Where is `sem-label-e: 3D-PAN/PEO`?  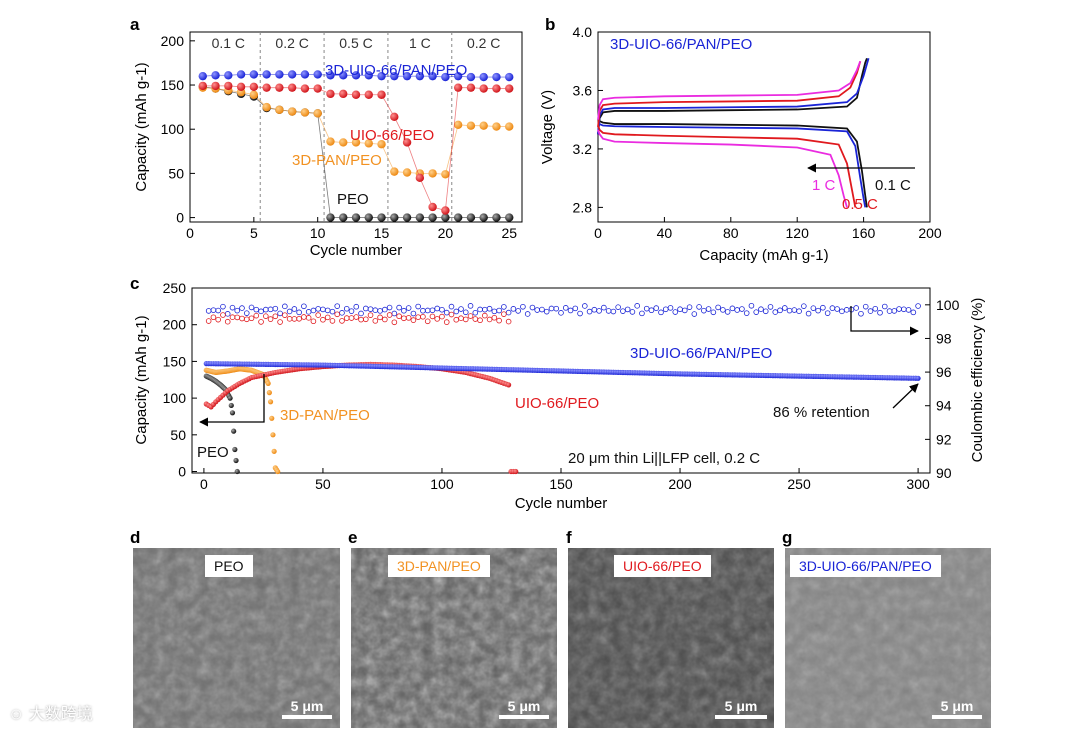
sem-label-e: 3D-PAN/PEO is located at coordinates (439, 566).